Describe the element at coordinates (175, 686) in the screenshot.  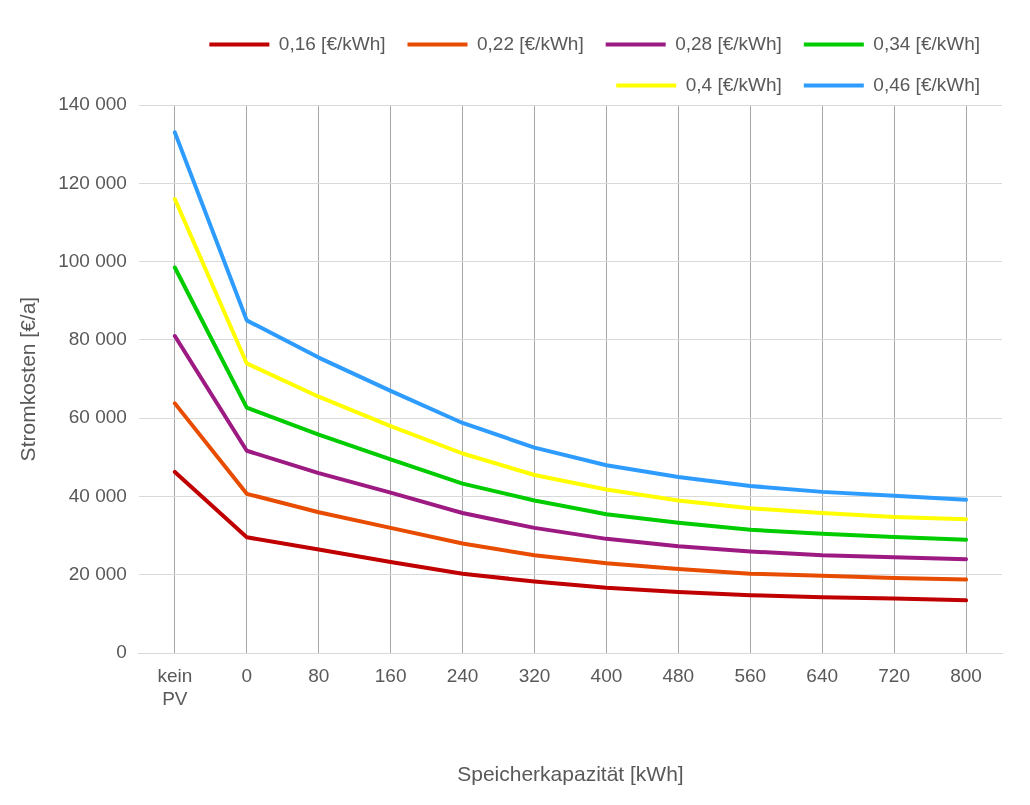
I see `x-tick-label: kein PV` at that location.